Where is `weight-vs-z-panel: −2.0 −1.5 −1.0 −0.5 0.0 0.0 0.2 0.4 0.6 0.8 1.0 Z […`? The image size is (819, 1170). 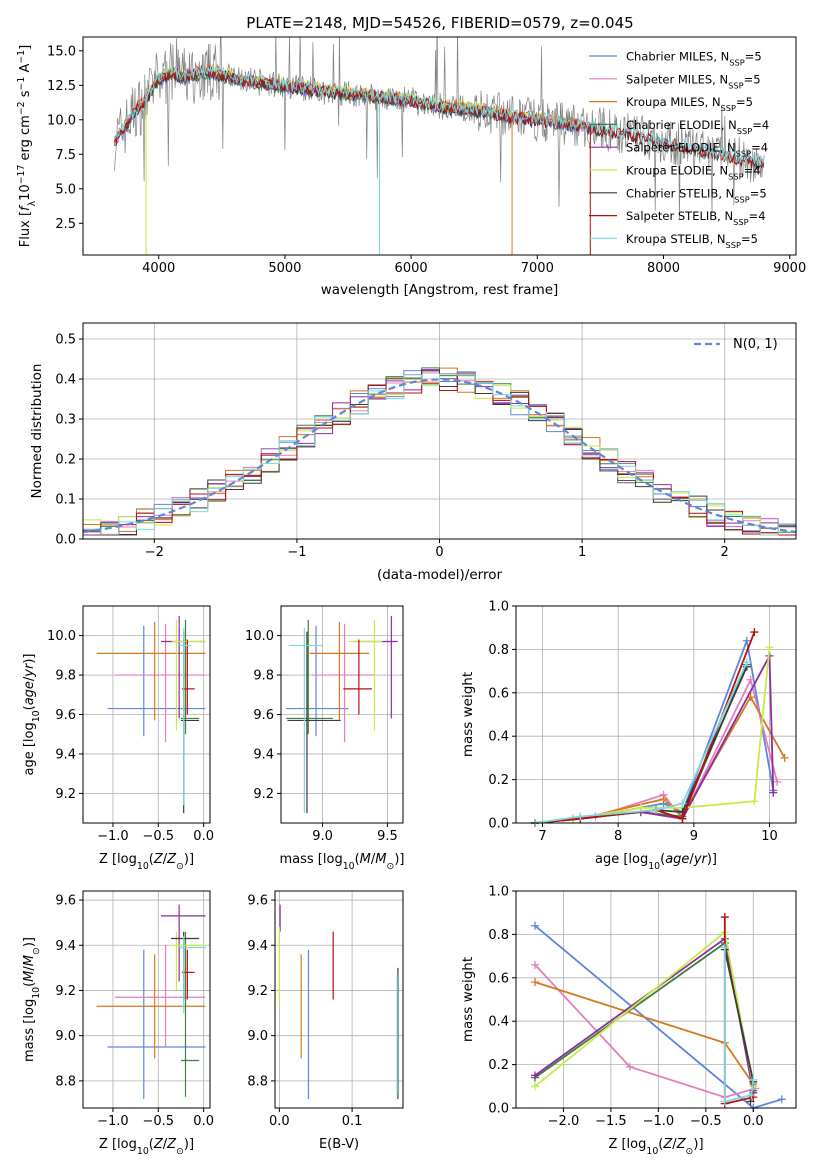 weight-vs-z-panel: −2.0 −1.5 −1.0 −0.5 0.0 0.0 0.2 0.4 0.6 0.8 1.0 Z [… is located at coordinates (628, 1021).